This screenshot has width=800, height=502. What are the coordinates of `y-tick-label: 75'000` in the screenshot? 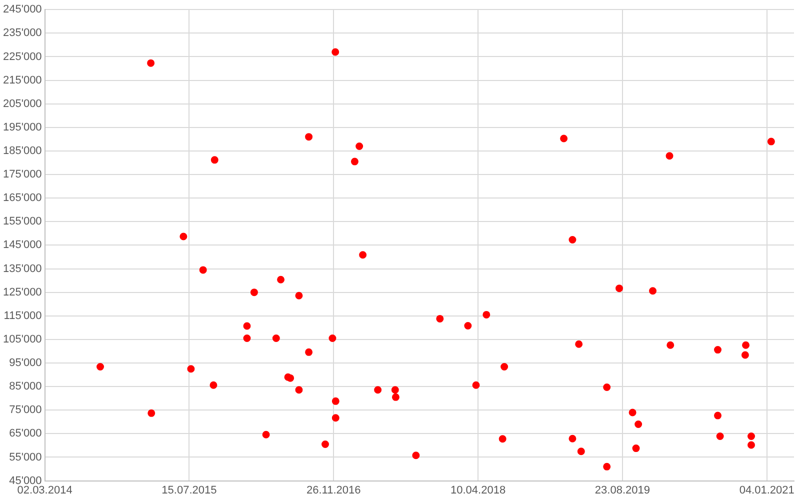 It's located at (25, 410).